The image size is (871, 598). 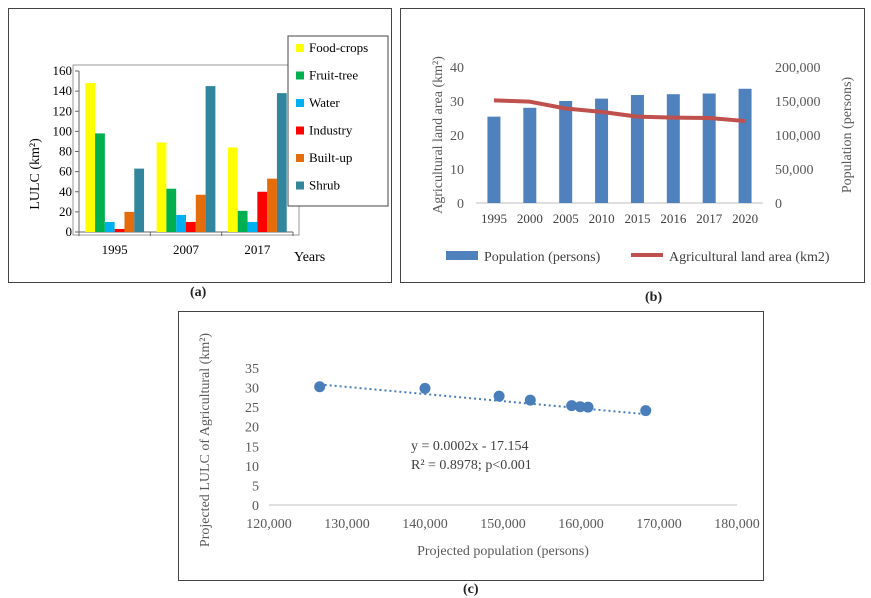 I want to click on y2-tick-label: 100,000, so click(x=798, y=136).